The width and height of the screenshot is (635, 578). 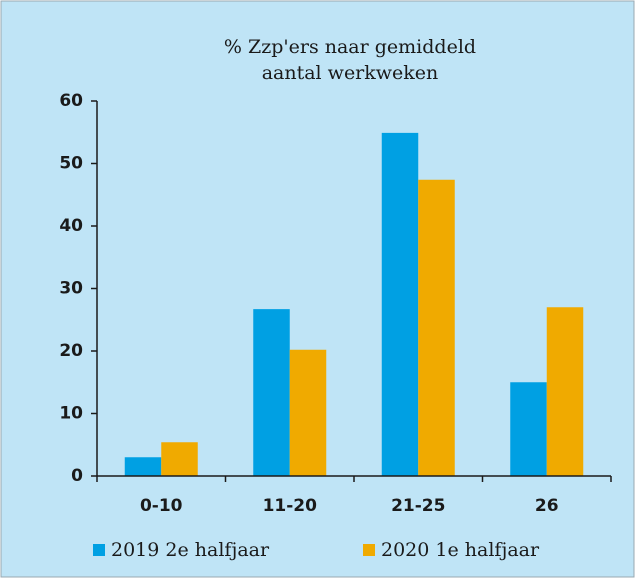 What do you see at coordinates (350, 73) in the screenshot?
I see `chart-title: aantal werkweken` at bounding box center [350, 73].